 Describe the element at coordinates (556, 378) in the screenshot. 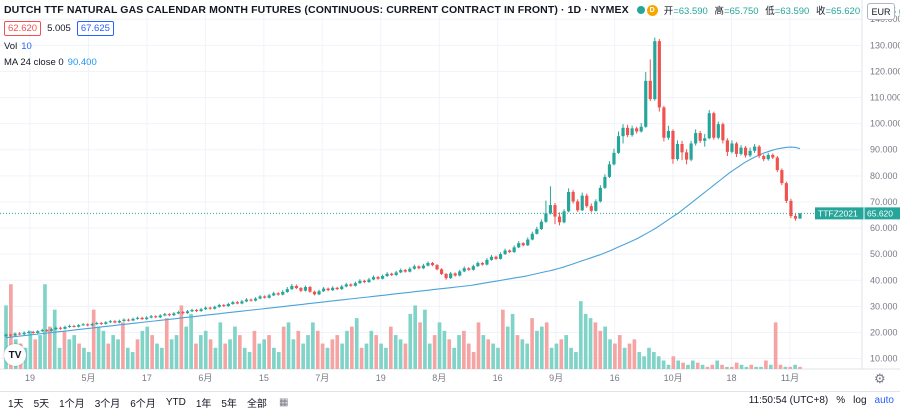

I see `x-axis-label: 9月` at that location.